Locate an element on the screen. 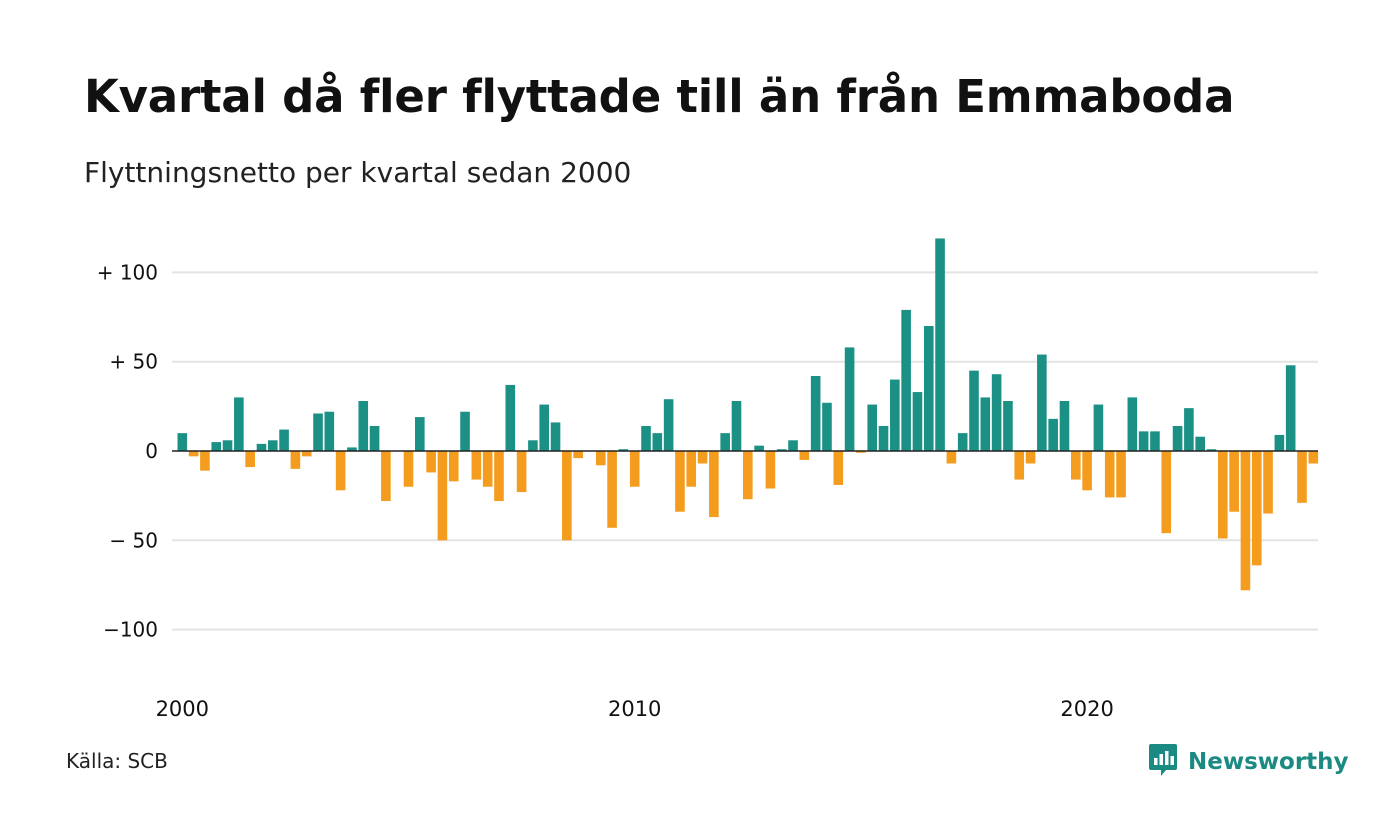  x-axis-ticks: 2000 2010 2020 is located at coordinates (635, 709).